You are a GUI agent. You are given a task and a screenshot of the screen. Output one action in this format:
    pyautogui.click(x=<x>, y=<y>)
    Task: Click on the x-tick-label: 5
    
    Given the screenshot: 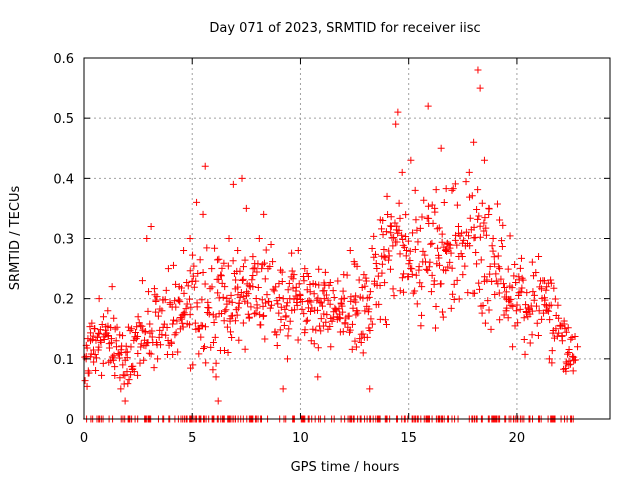 What is the action you would take?
    pyautogui.click(x=192, y=438)
    